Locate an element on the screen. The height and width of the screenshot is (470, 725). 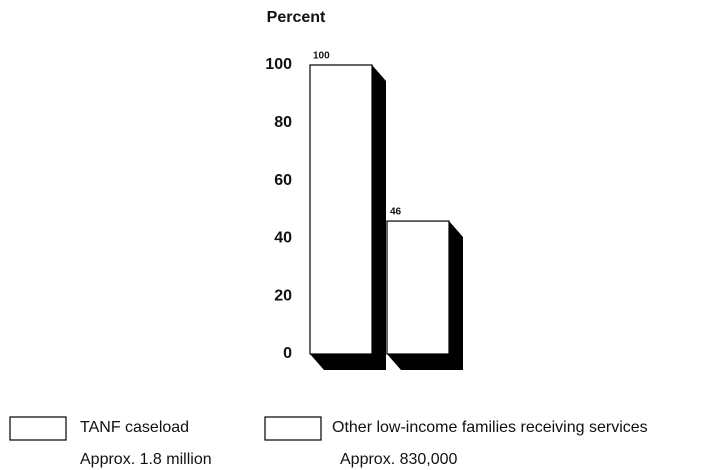
y-tick-label: 60 is located at coordinates (283, 180).